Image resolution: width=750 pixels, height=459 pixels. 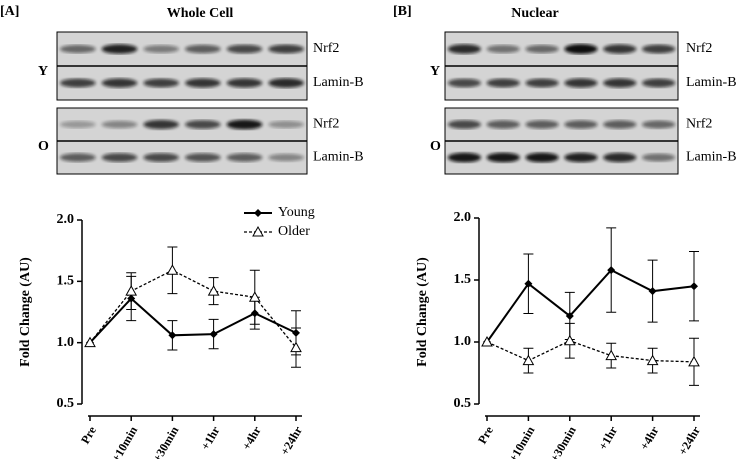 I want to click on panel-title: Whole Cell, so click(x=200, y=13).